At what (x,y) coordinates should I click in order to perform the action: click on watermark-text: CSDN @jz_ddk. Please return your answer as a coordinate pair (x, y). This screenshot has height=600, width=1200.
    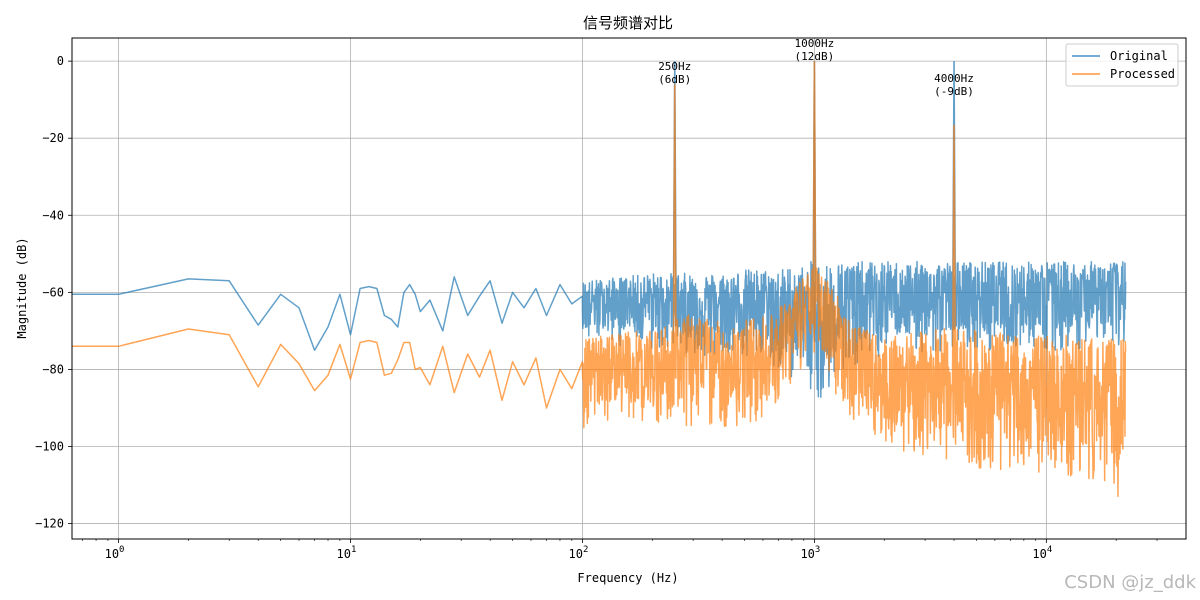
    Looking at the image, I should click on (1130, 582).